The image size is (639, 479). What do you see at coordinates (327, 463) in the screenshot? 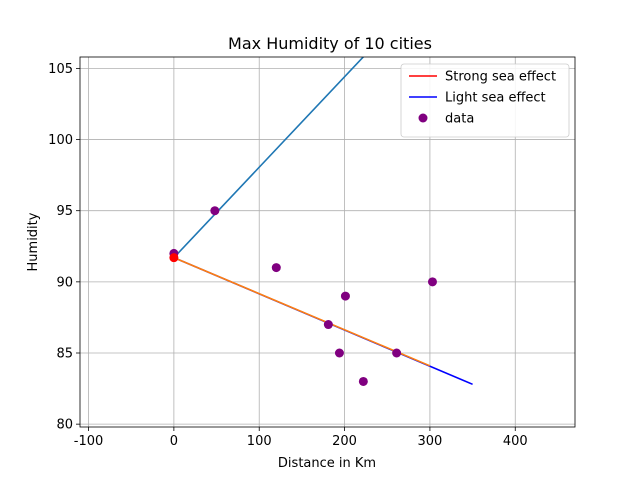
I see `x-axis-label: Distance in Km` at bounding box center [327, 463].